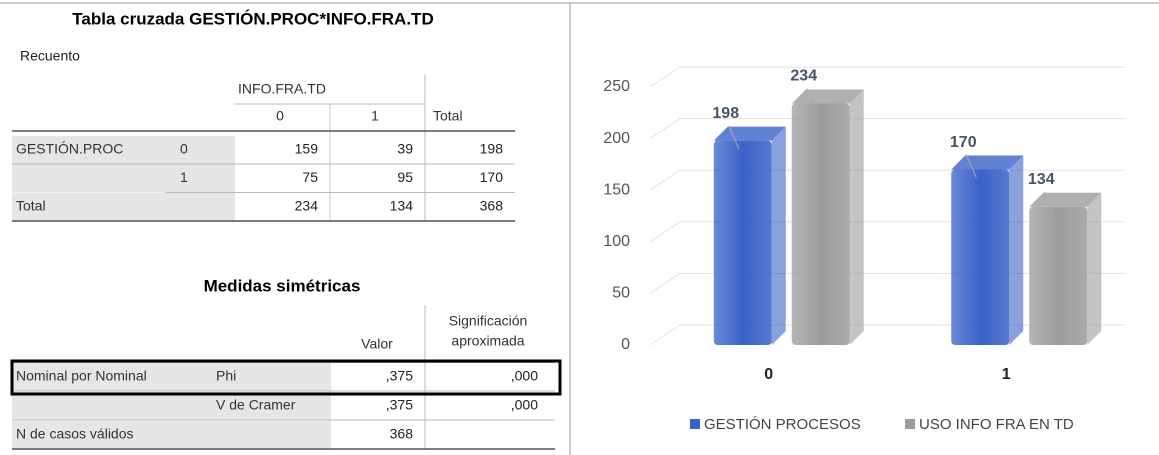 The image size is (1159, 455). Describe the element at coordinates (616, 86) in the screenshot. I see `y-tick-label: 250` at that location.